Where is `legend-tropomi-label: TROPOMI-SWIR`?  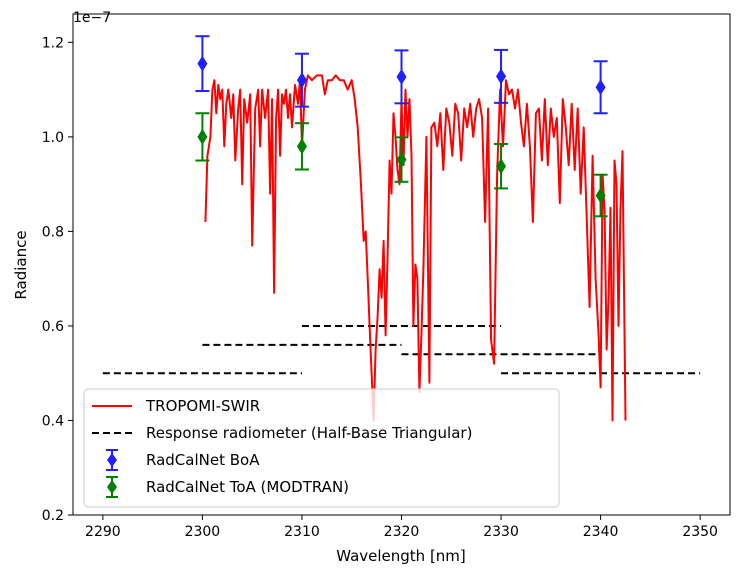 legend-tropomi-label: TROPOMI-SWIR is located at coordinates (202, 406).